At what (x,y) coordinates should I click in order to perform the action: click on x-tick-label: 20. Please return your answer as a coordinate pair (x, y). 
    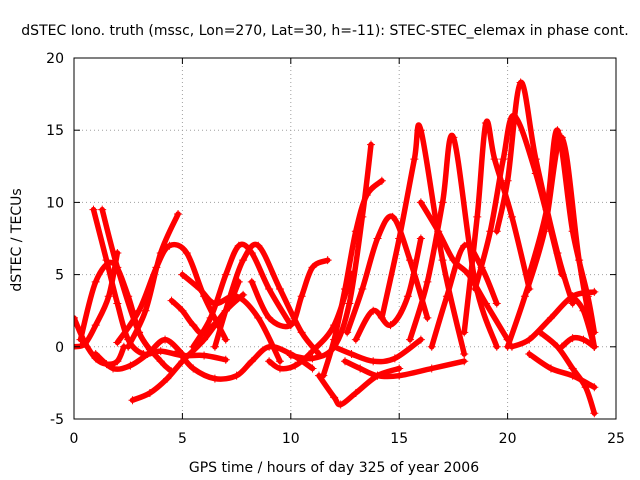
    Looking at the image, I should click on (508, 439).